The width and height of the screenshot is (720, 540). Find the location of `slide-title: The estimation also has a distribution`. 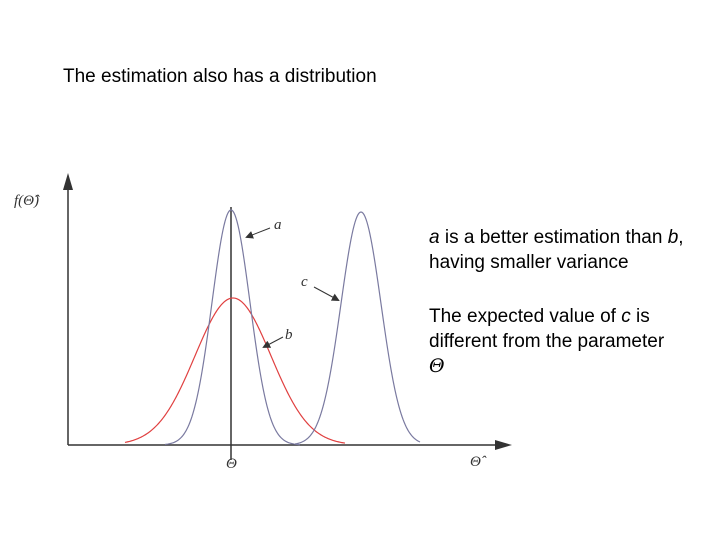

slide-title: The estimation also has a distribution is located at coordinates (220, 76).